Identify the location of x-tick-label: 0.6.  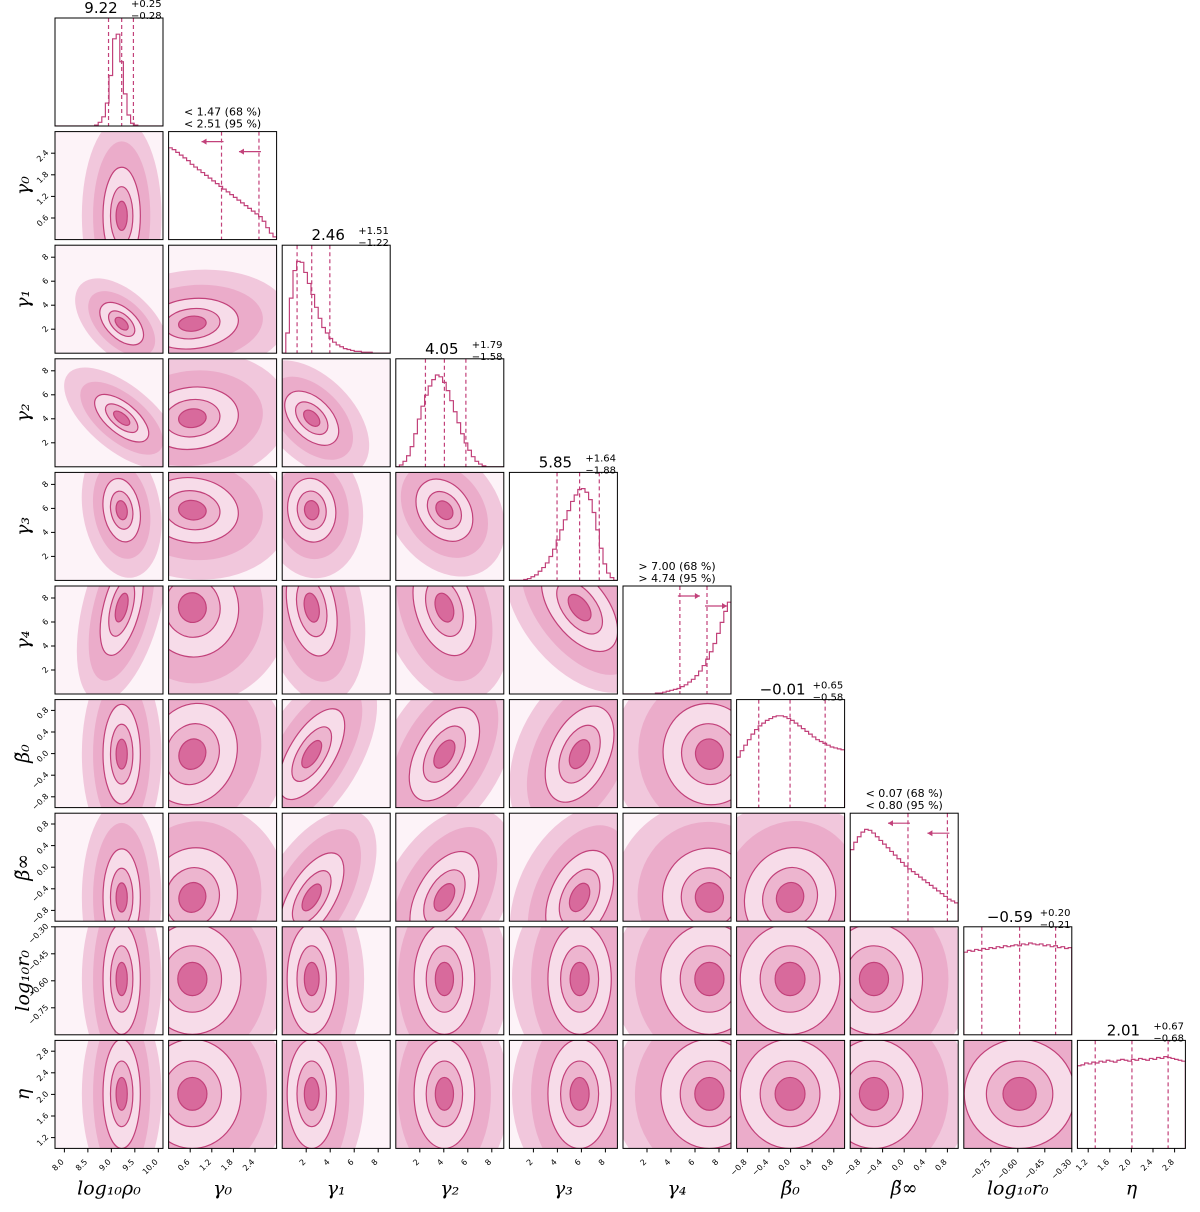
(183, 1164).